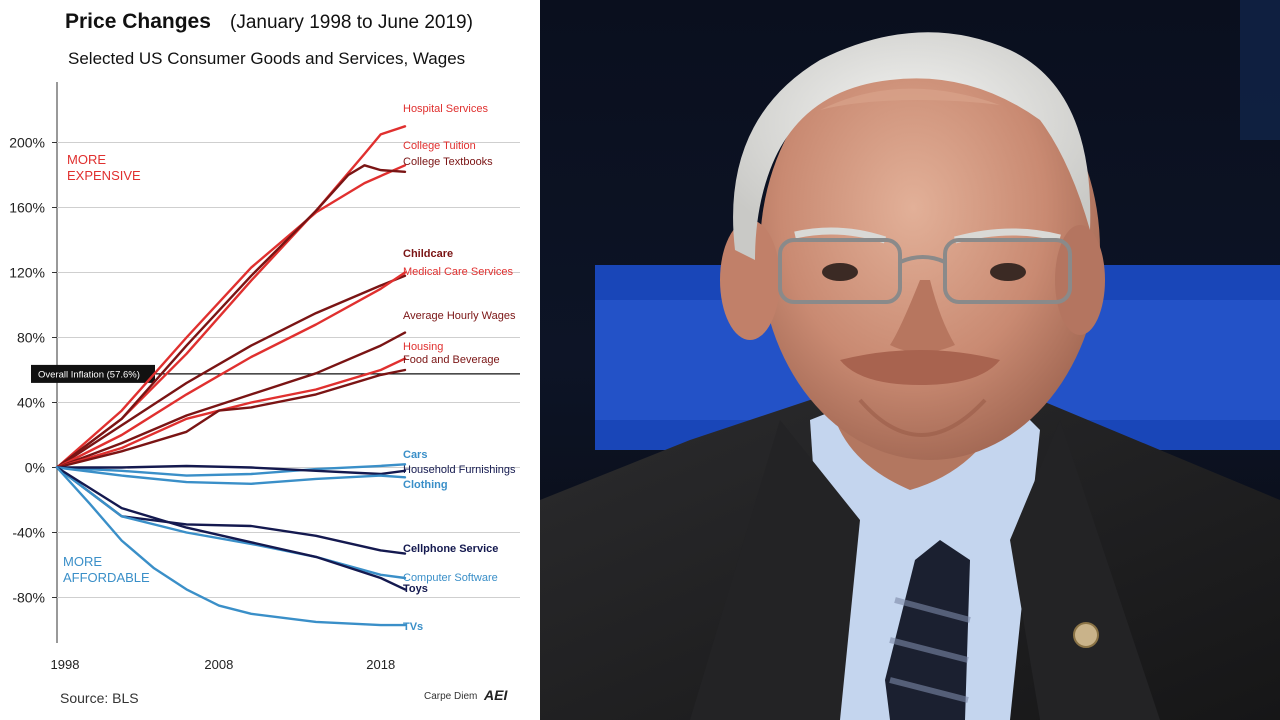 This screenshot has width=1280, height=720. I want to click on series-label: Cellphone Service, so click(450, 549).